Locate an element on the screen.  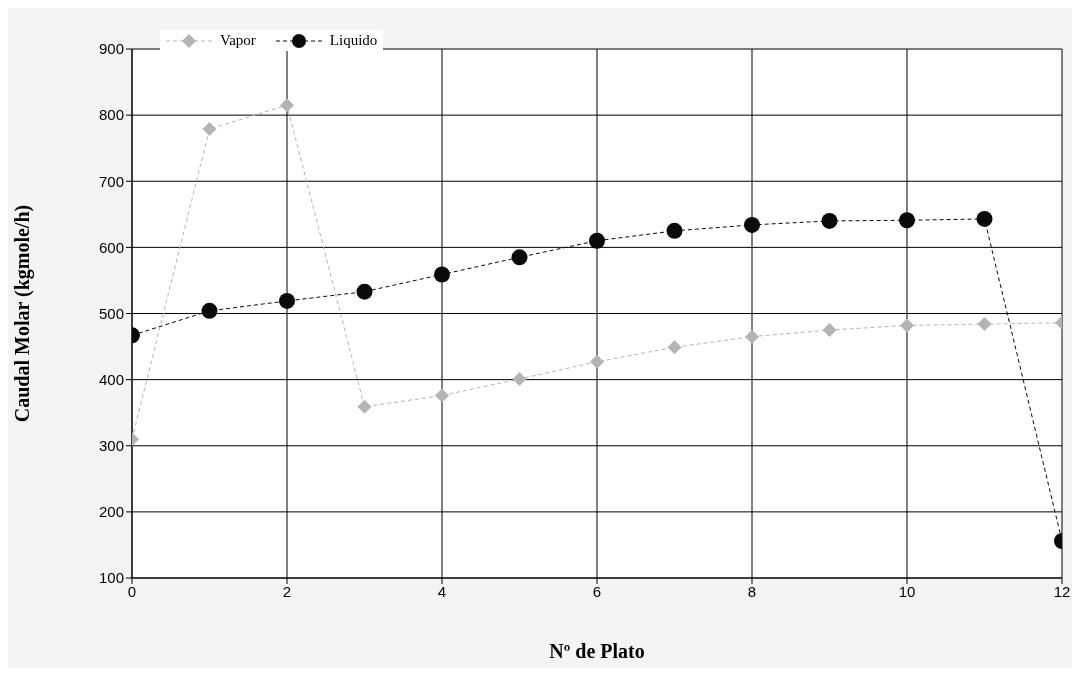
y-tick-label: 800 is located at coordinates (111, 115).